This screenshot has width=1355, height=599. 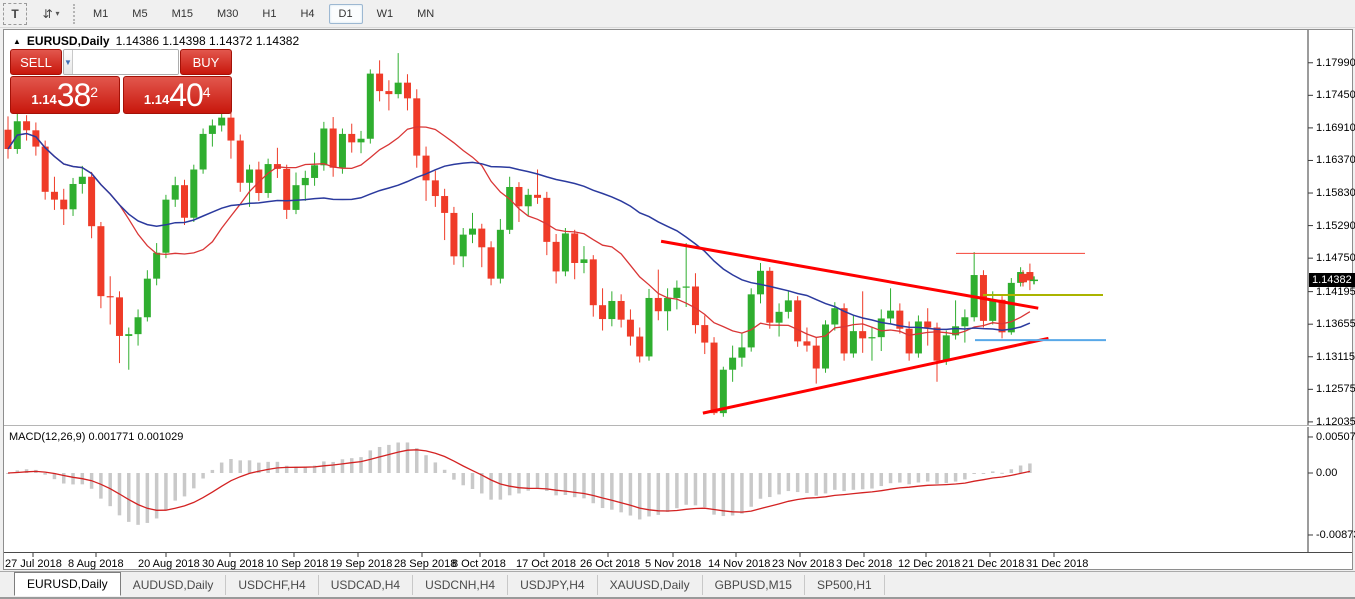 What do you see at coordinates (297, 564) in the screenshot?
I see `date-tick-label: 10 Sep 2018` at bounding box center [297, 564].